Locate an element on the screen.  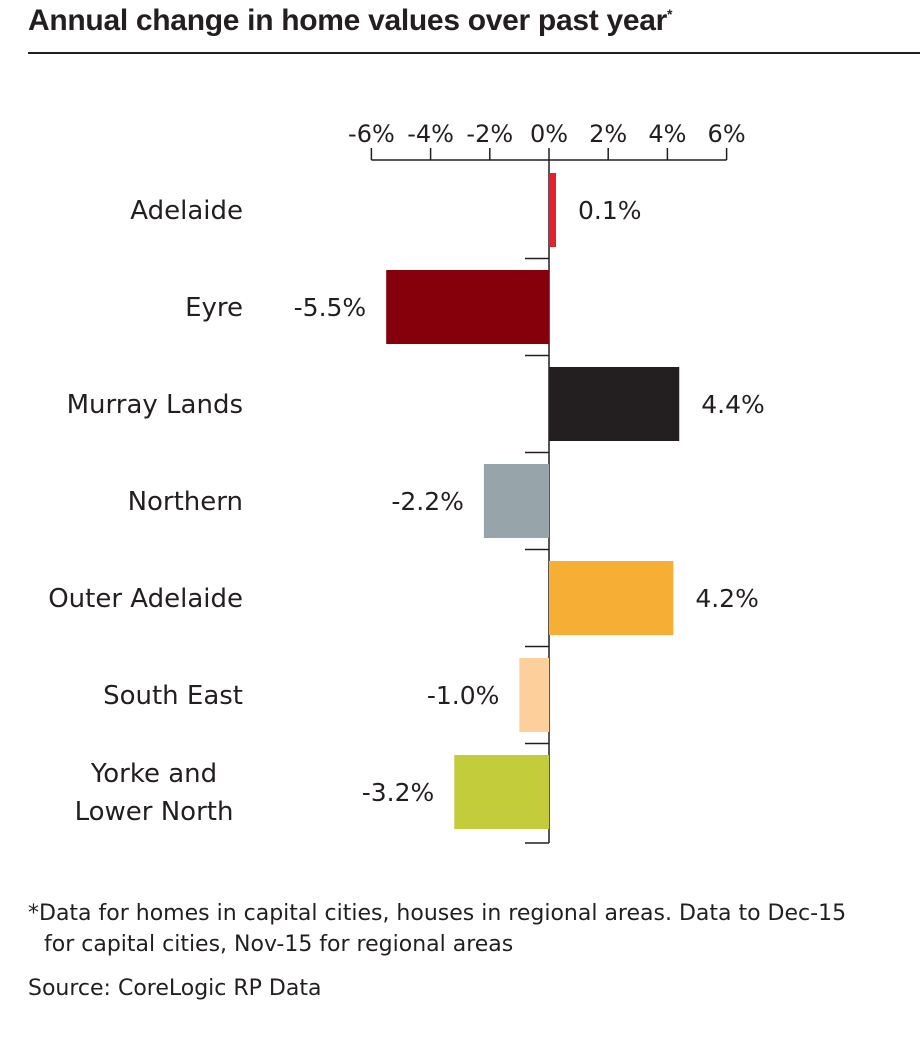
value-label: 0.1% is located at coordinates (610, 210).